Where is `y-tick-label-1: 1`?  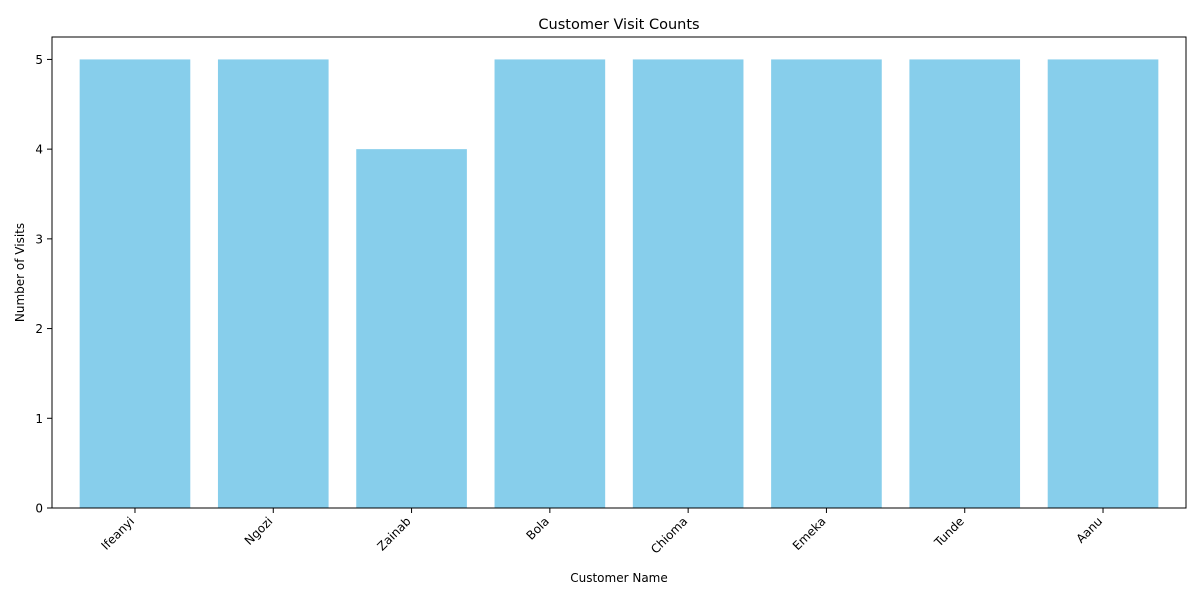
y-tick-label-1: 1 is located at coordinates (39, 419).